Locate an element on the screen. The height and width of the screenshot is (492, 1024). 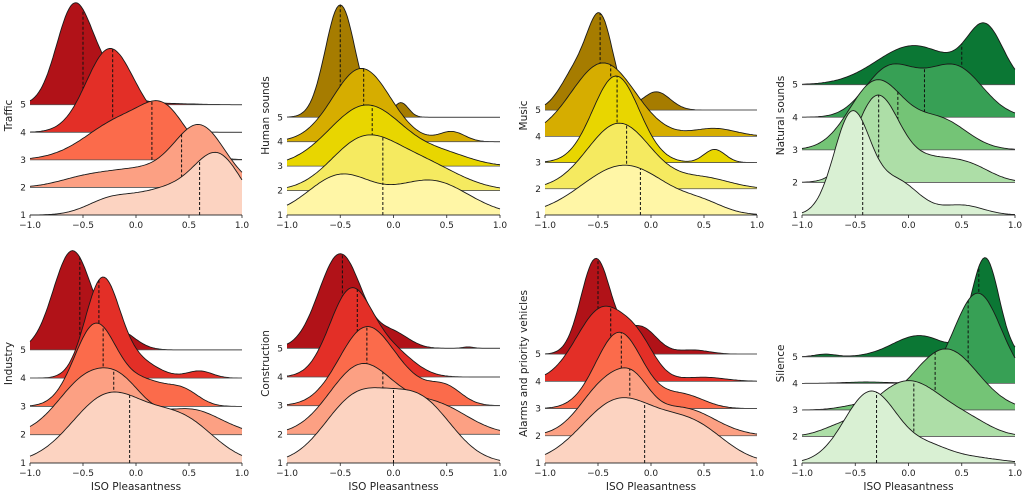
y-axis-label: Music is located at coordinates (524, 115).